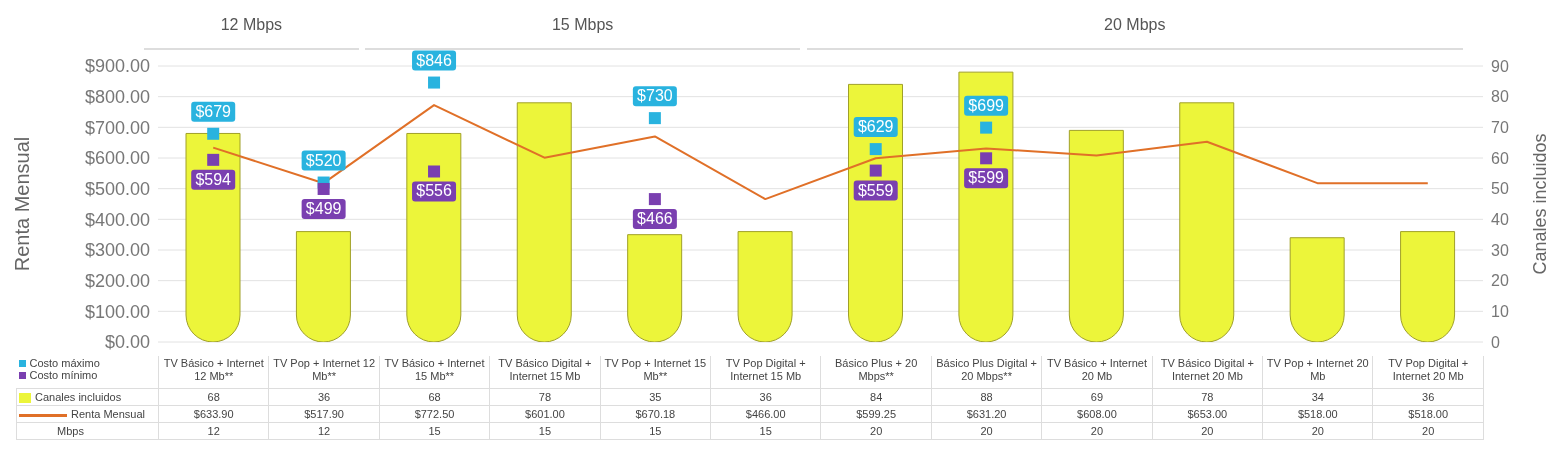 Image resolution: width=1566 pixels, height=450 pixels. What do you see at coordinates (117, 158) in the screenshot?
I see `y-tick-label: $600.00` at bounding box center [117, 158].